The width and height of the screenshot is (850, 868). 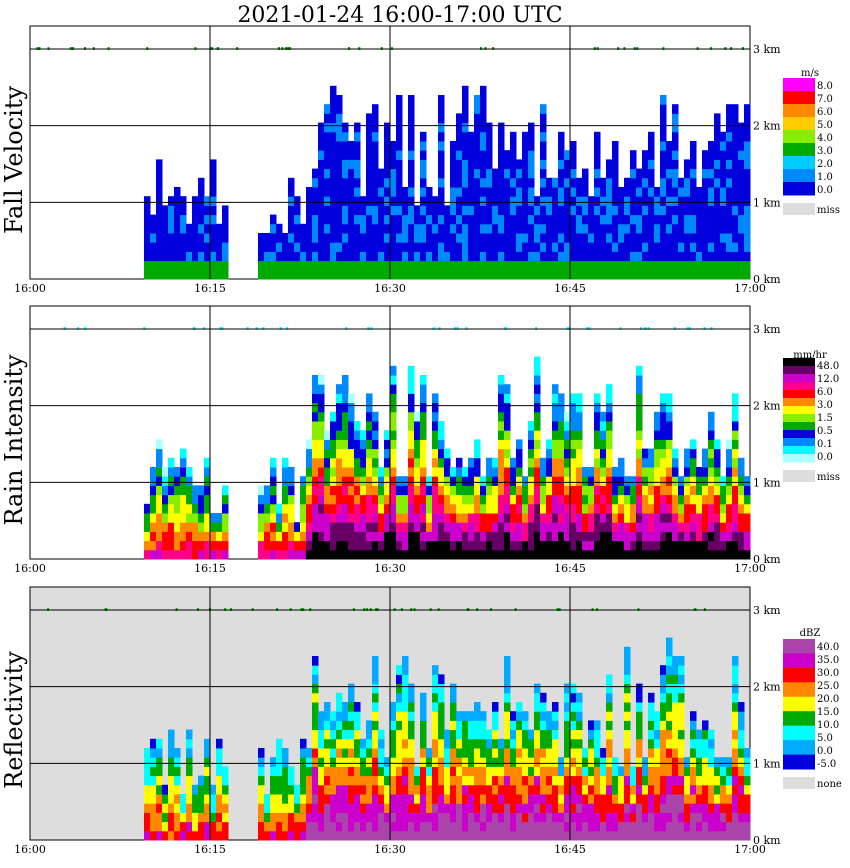 What do you see at coordinates (570, 288) in the screenshot?
I see `x-tick-label: 16:45` at bounding box center [570, 288].